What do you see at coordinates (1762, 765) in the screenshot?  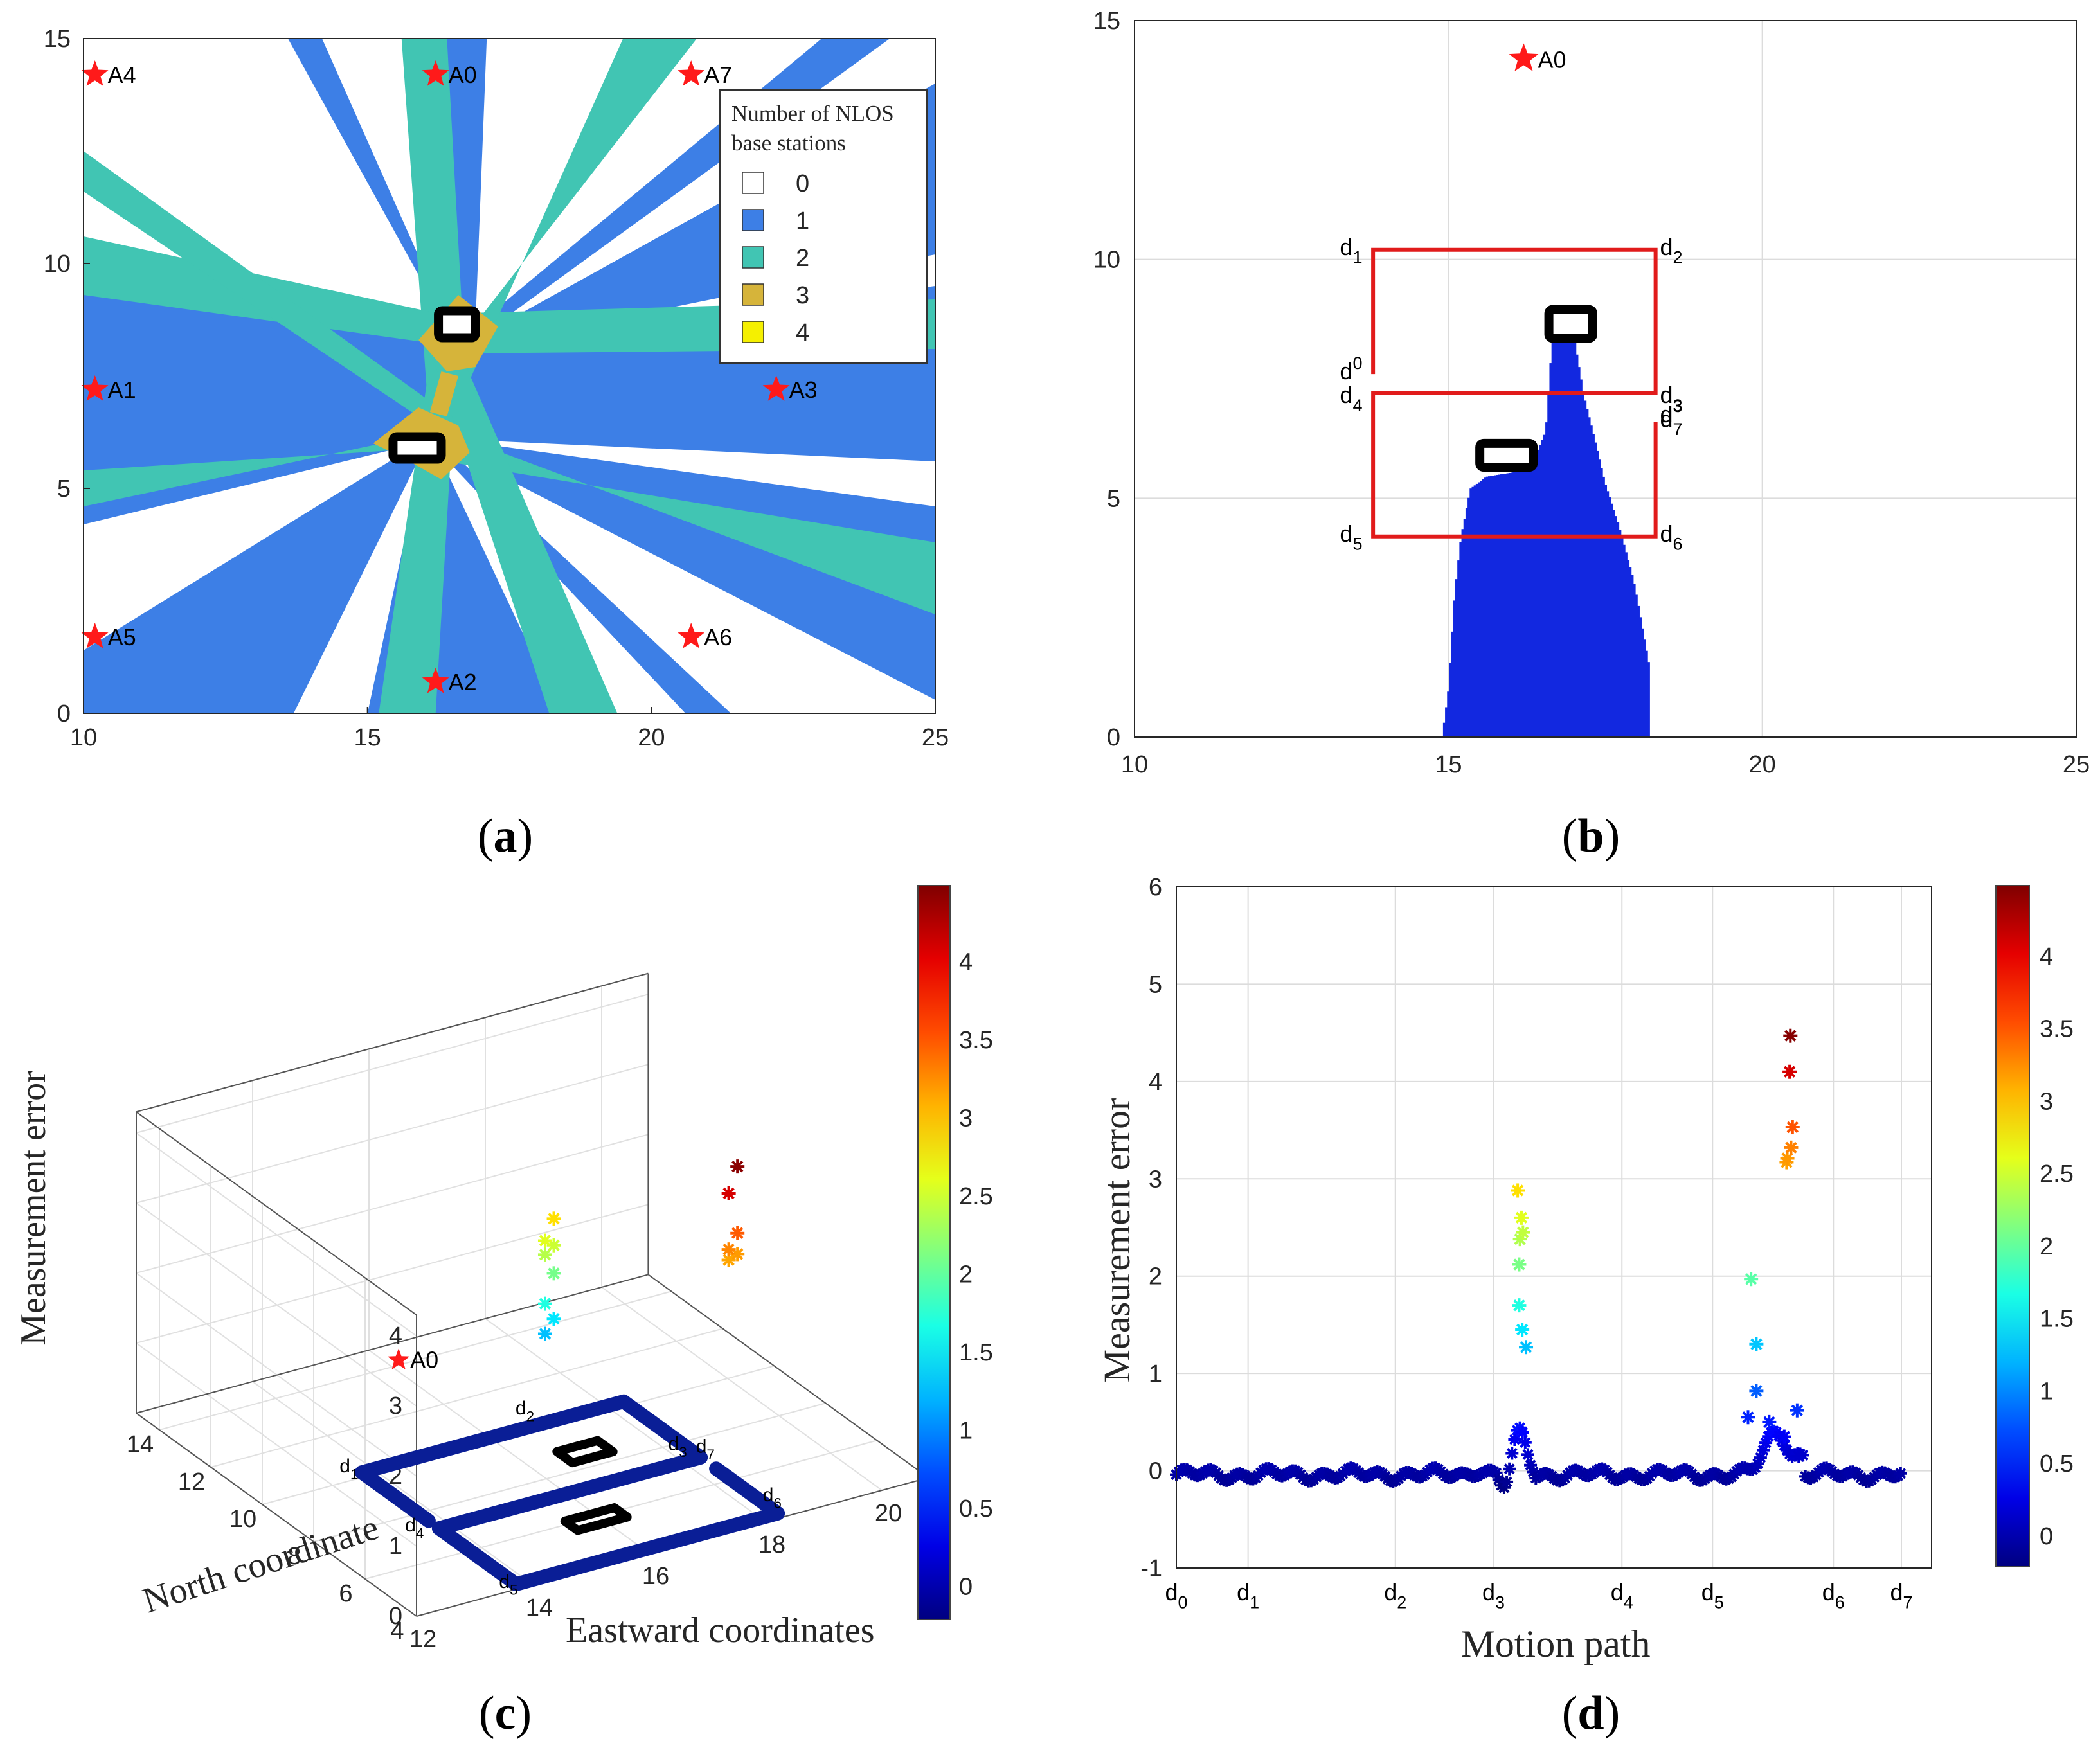 I see `b-xtick-label-2: 20` at bounding box center [1762, 765].